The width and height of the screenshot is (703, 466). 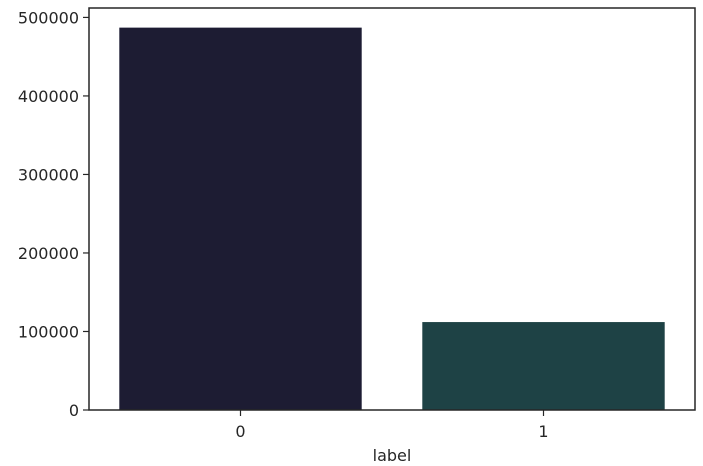 What do you see at coordinates (74, 410) in the screenshot?
I see `y-tick-label-0: 0` at bounding box center [74, 410].